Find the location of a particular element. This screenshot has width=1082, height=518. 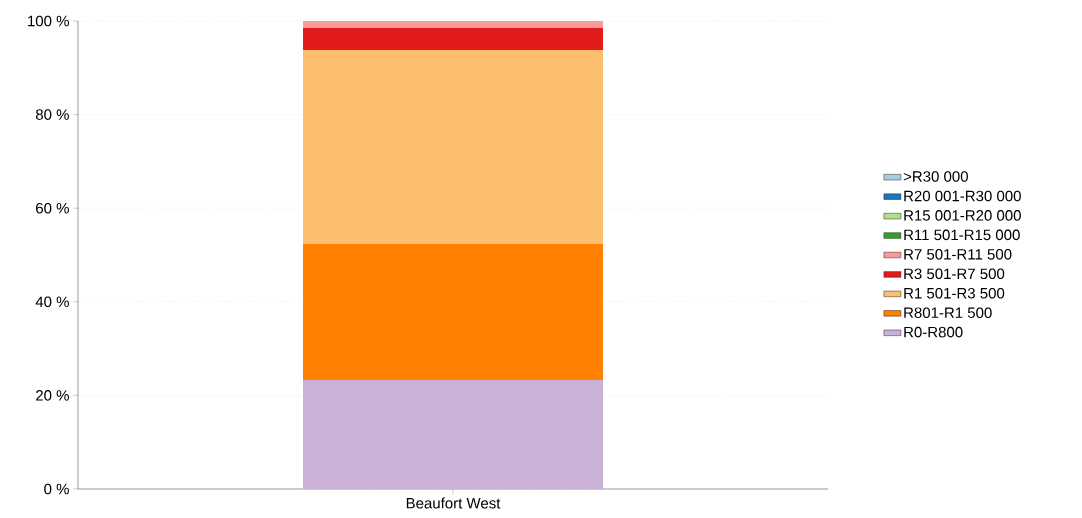

legend-label: R11 501-R15 000 is located at coordinates (962, 235).